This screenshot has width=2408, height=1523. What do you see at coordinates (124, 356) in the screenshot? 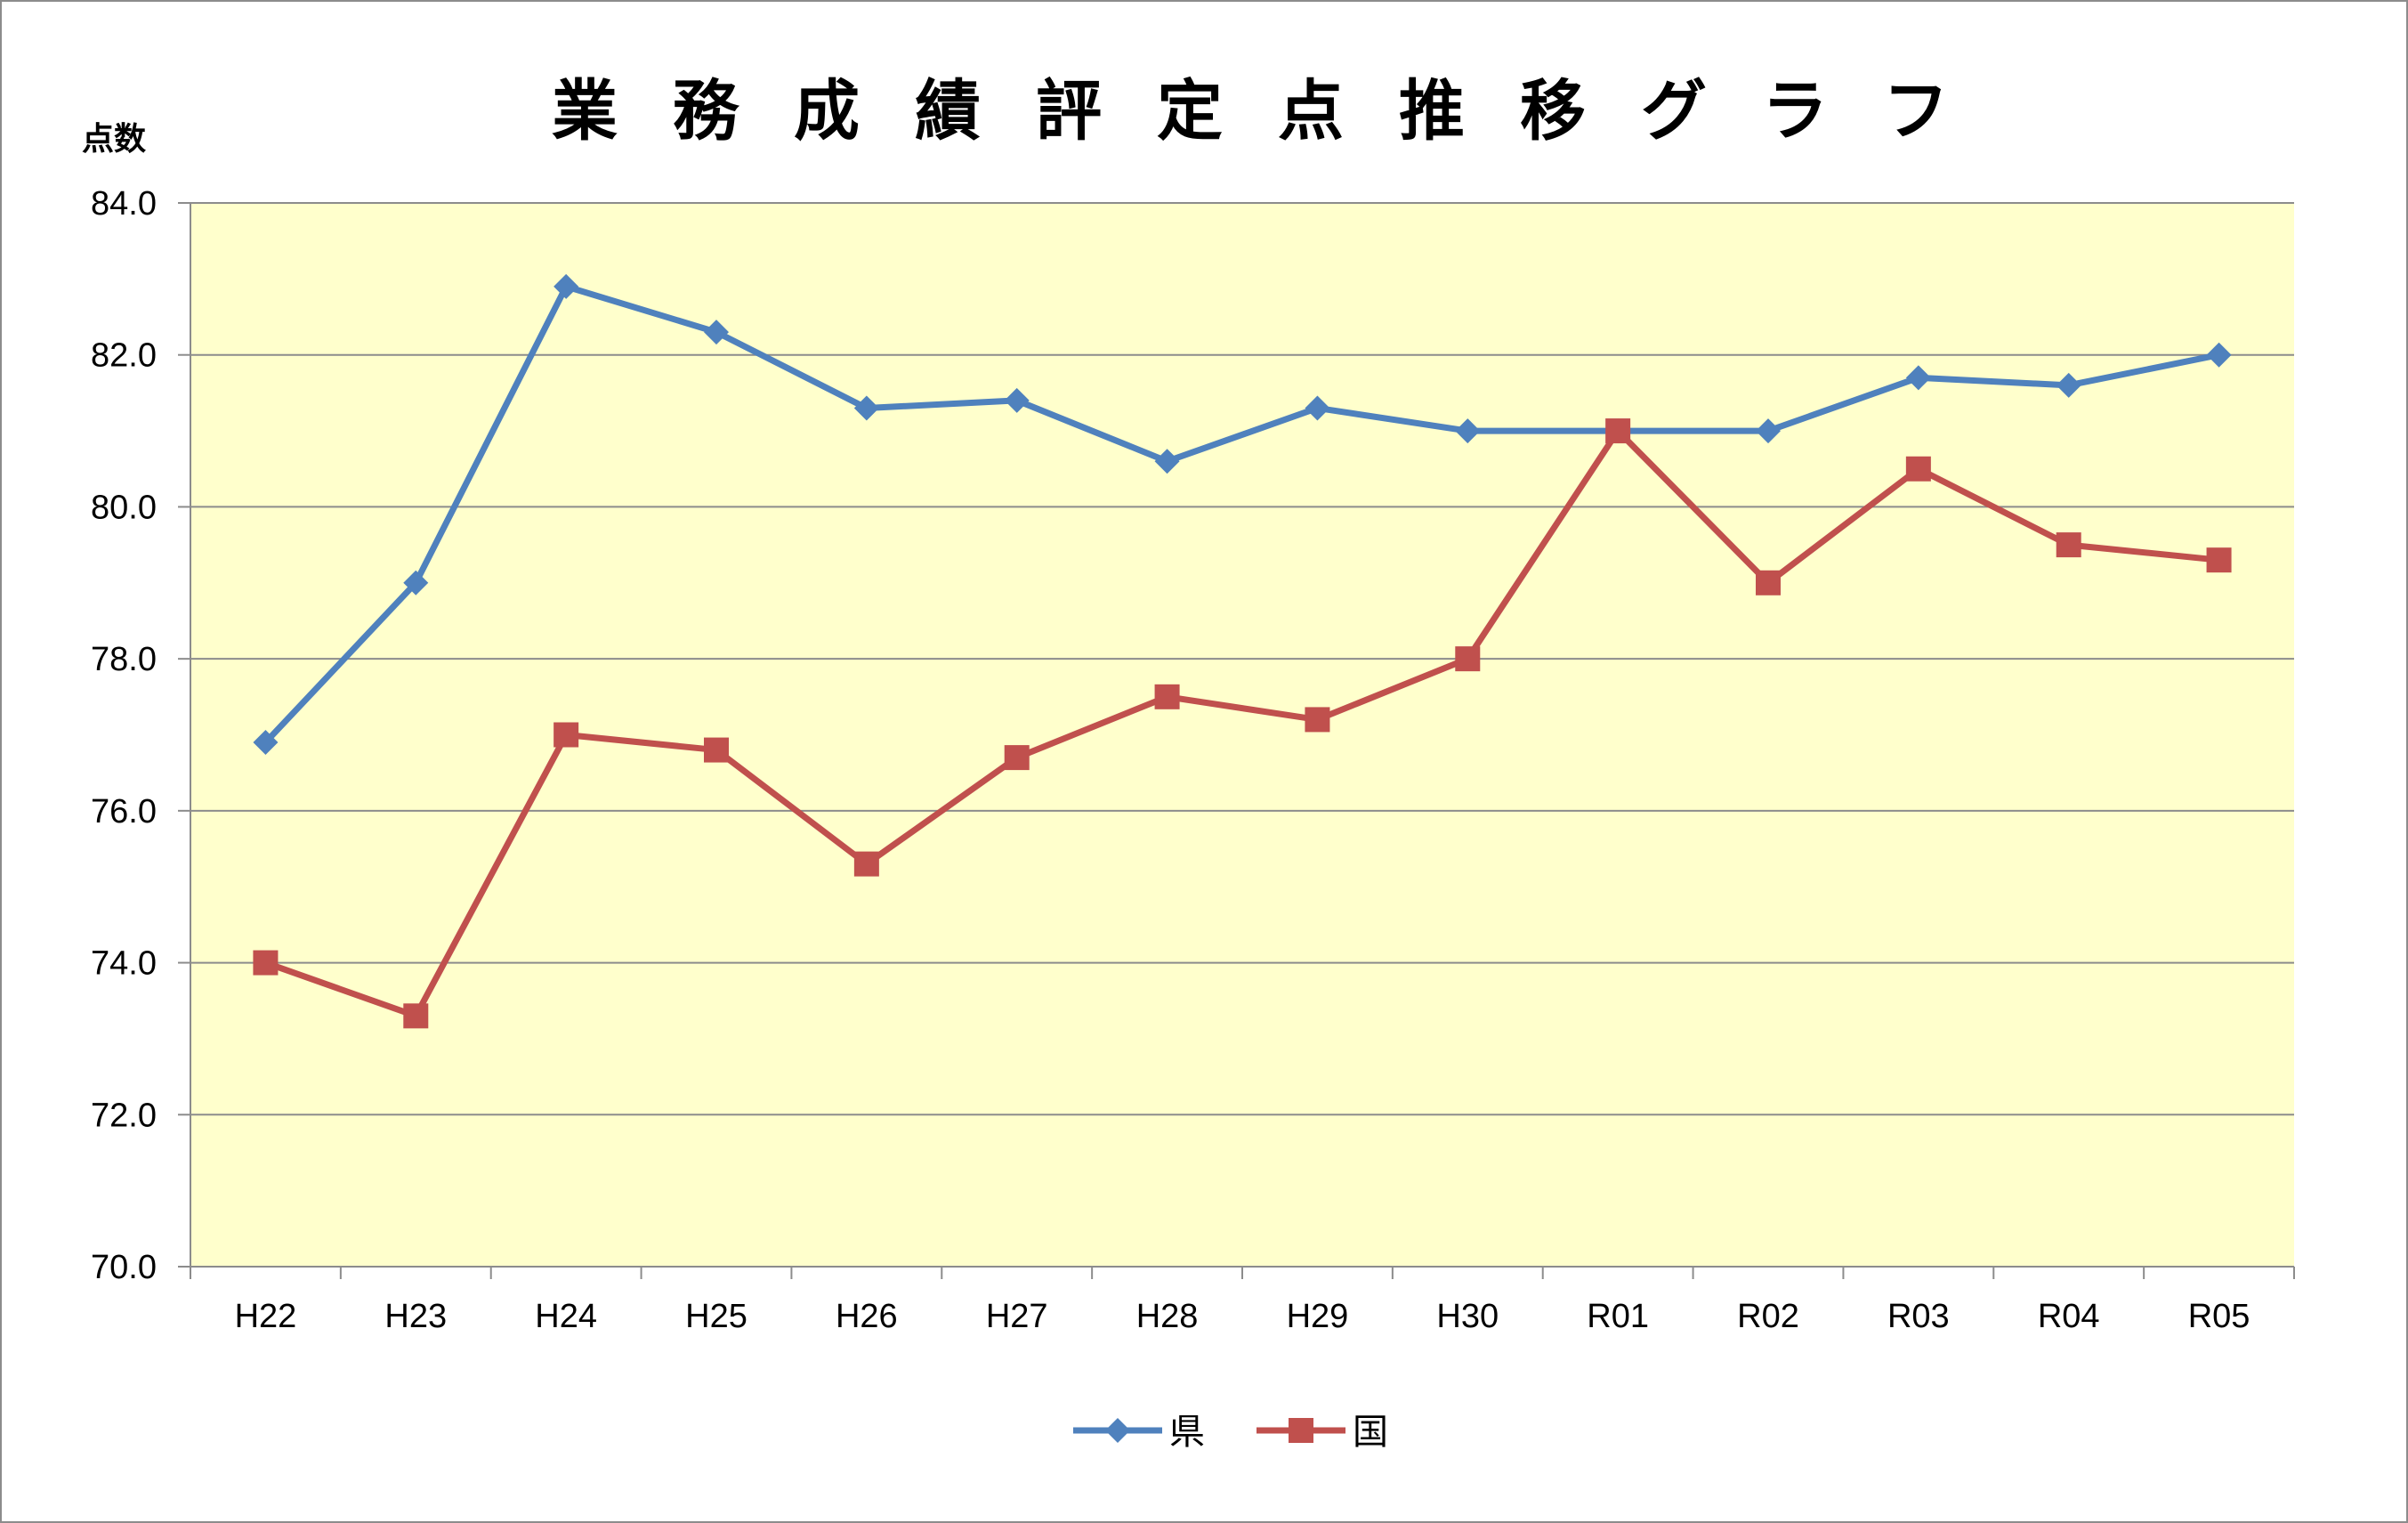
I see `y-tick-label: 82.0` at bounding box center [124, 356].